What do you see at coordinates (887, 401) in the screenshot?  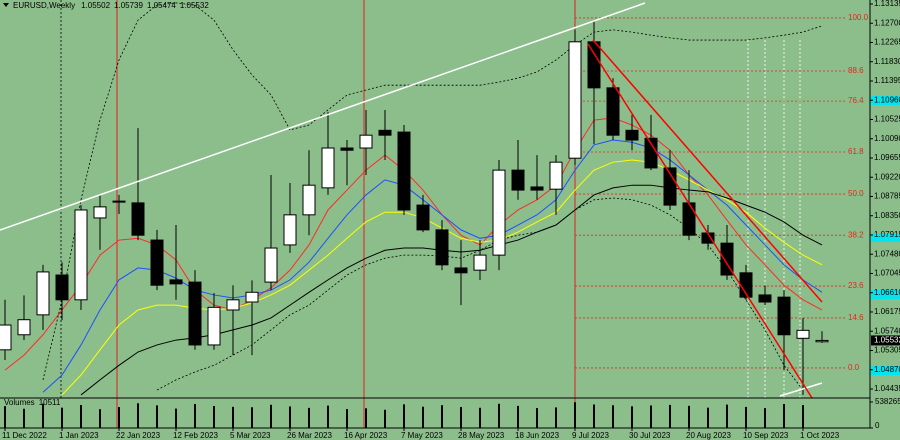 I see `volume-tick-label: 538265` at bounding box center [887, 401].